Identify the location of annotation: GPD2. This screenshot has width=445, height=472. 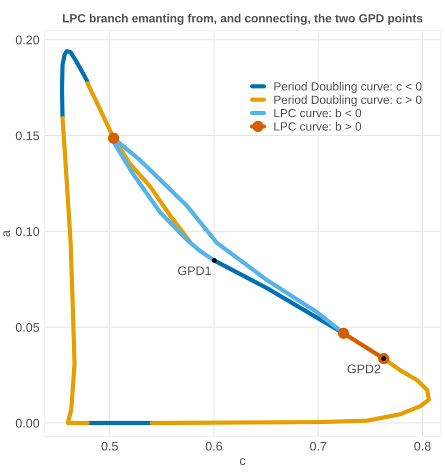
(364, 369).